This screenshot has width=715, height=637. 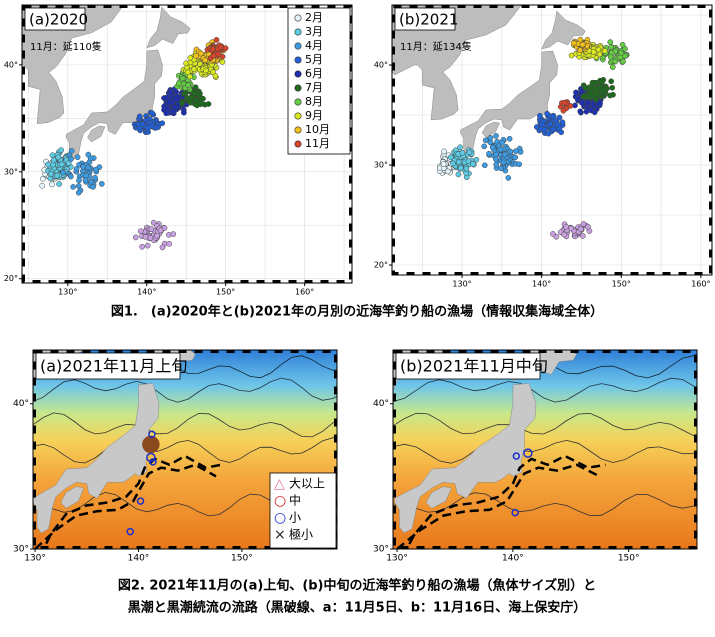 I want to click on map-frame-ticks, so click(x=185, y=449).